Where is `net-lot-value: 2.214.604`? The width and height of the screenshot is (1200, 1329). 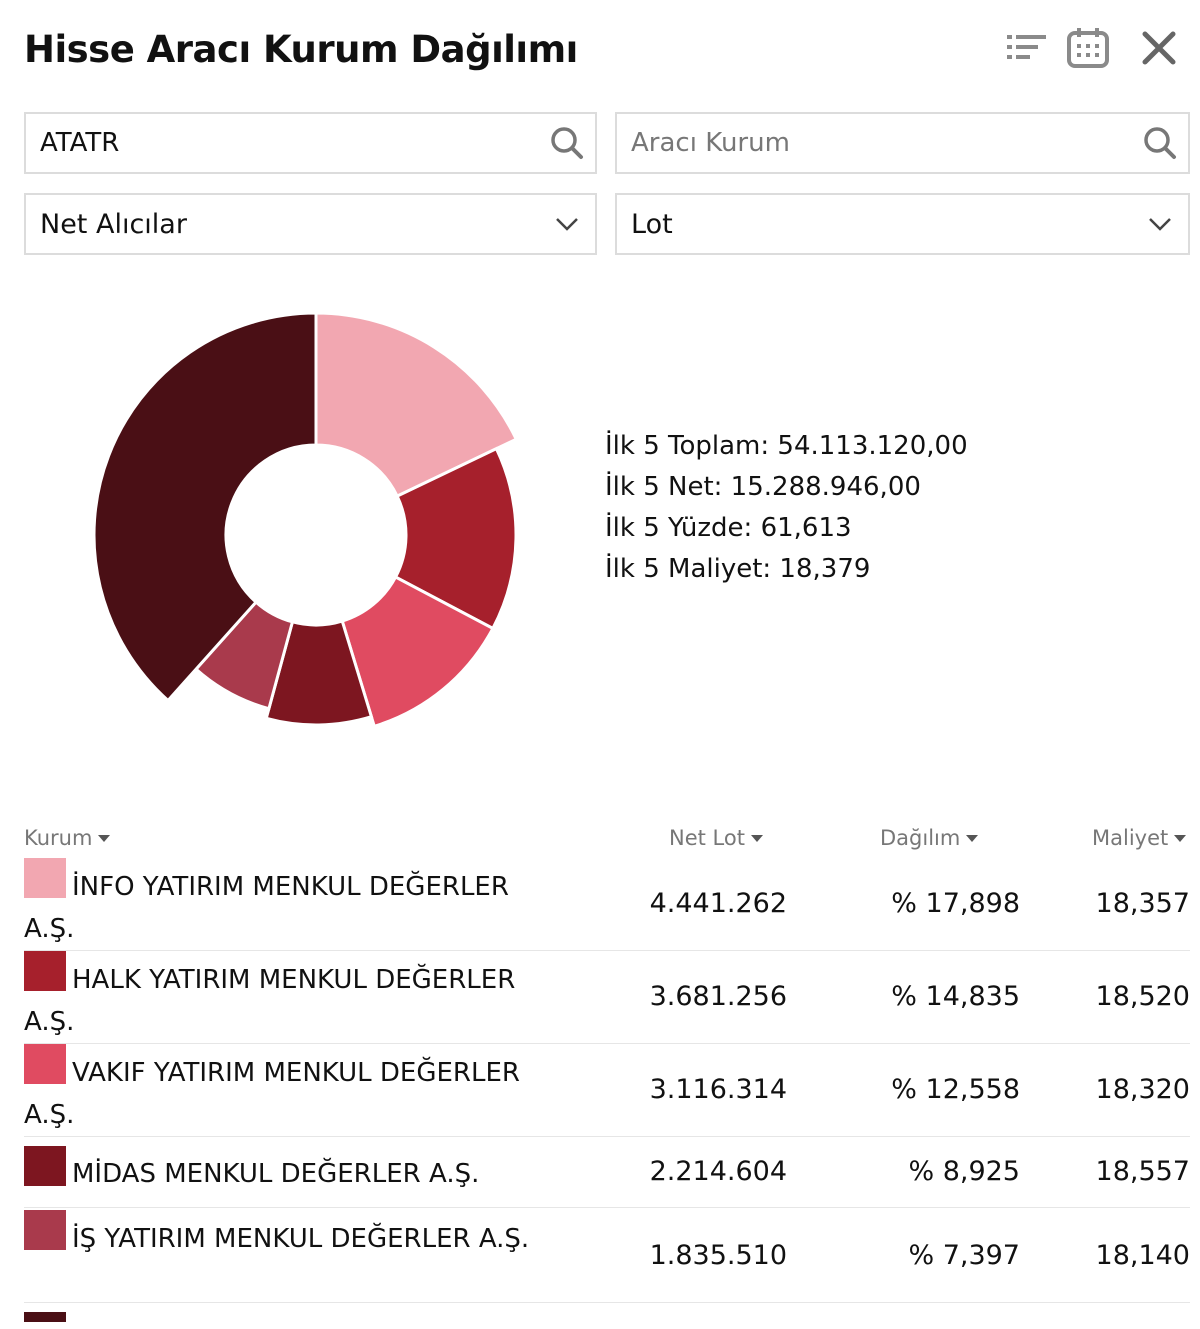
net-lot-value: 2.214.604 is located at coordinates (718, 1171).